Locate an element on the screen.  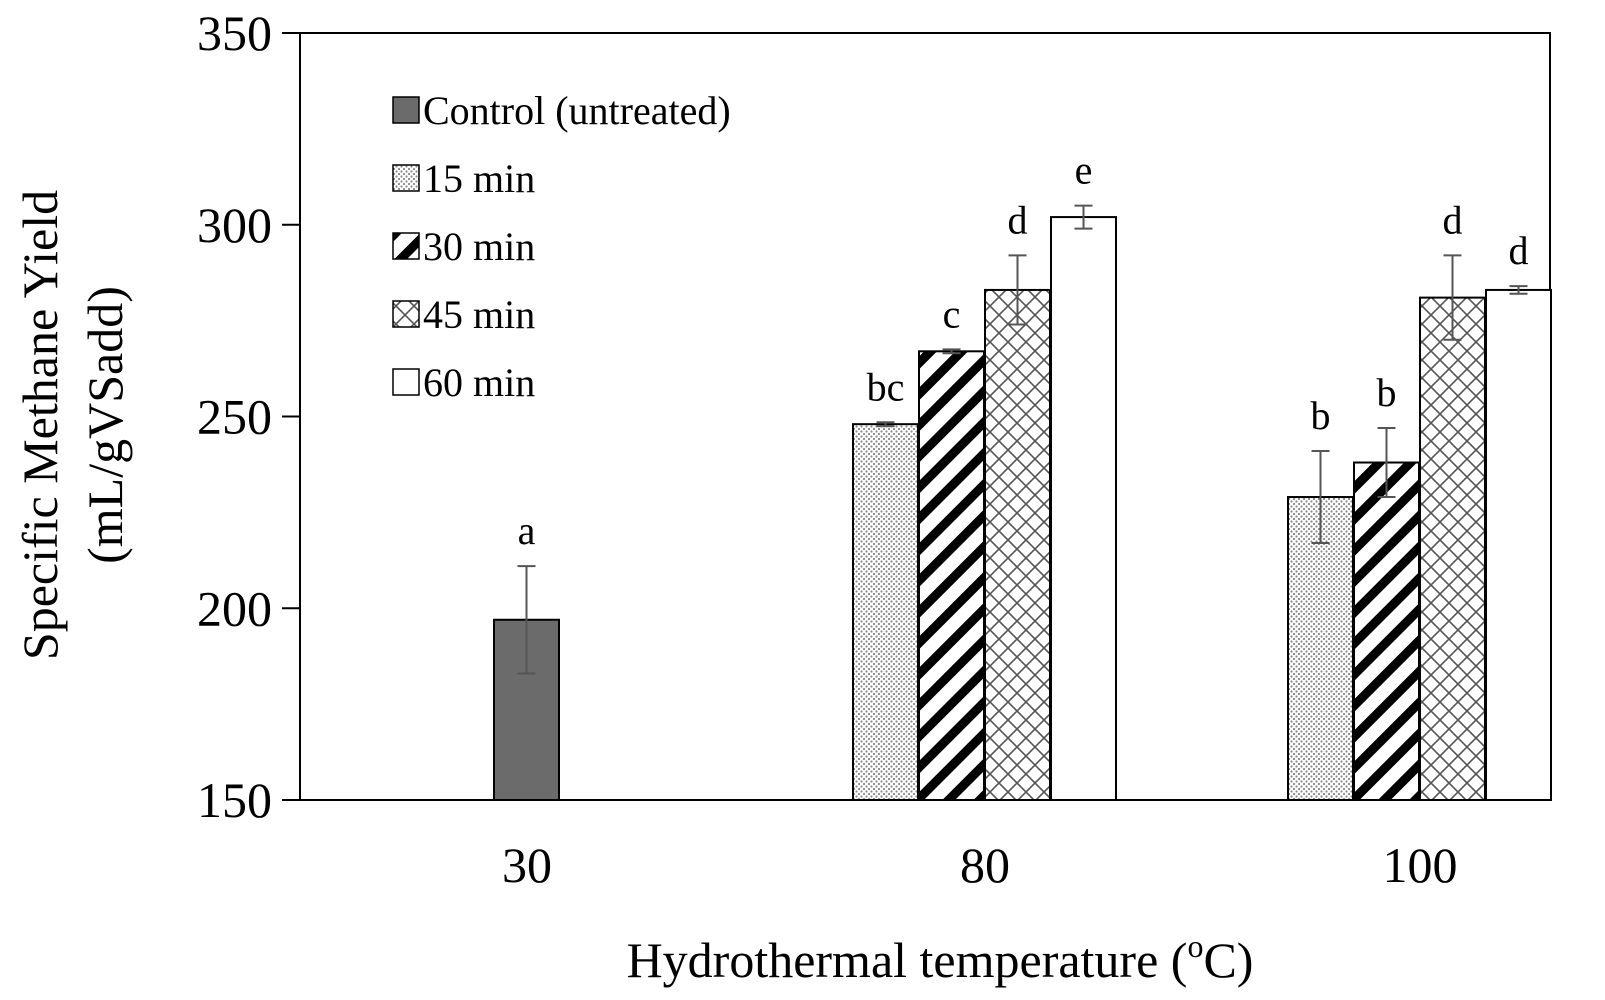
y-tick-label: 150 is located at coordinates (234, 800).